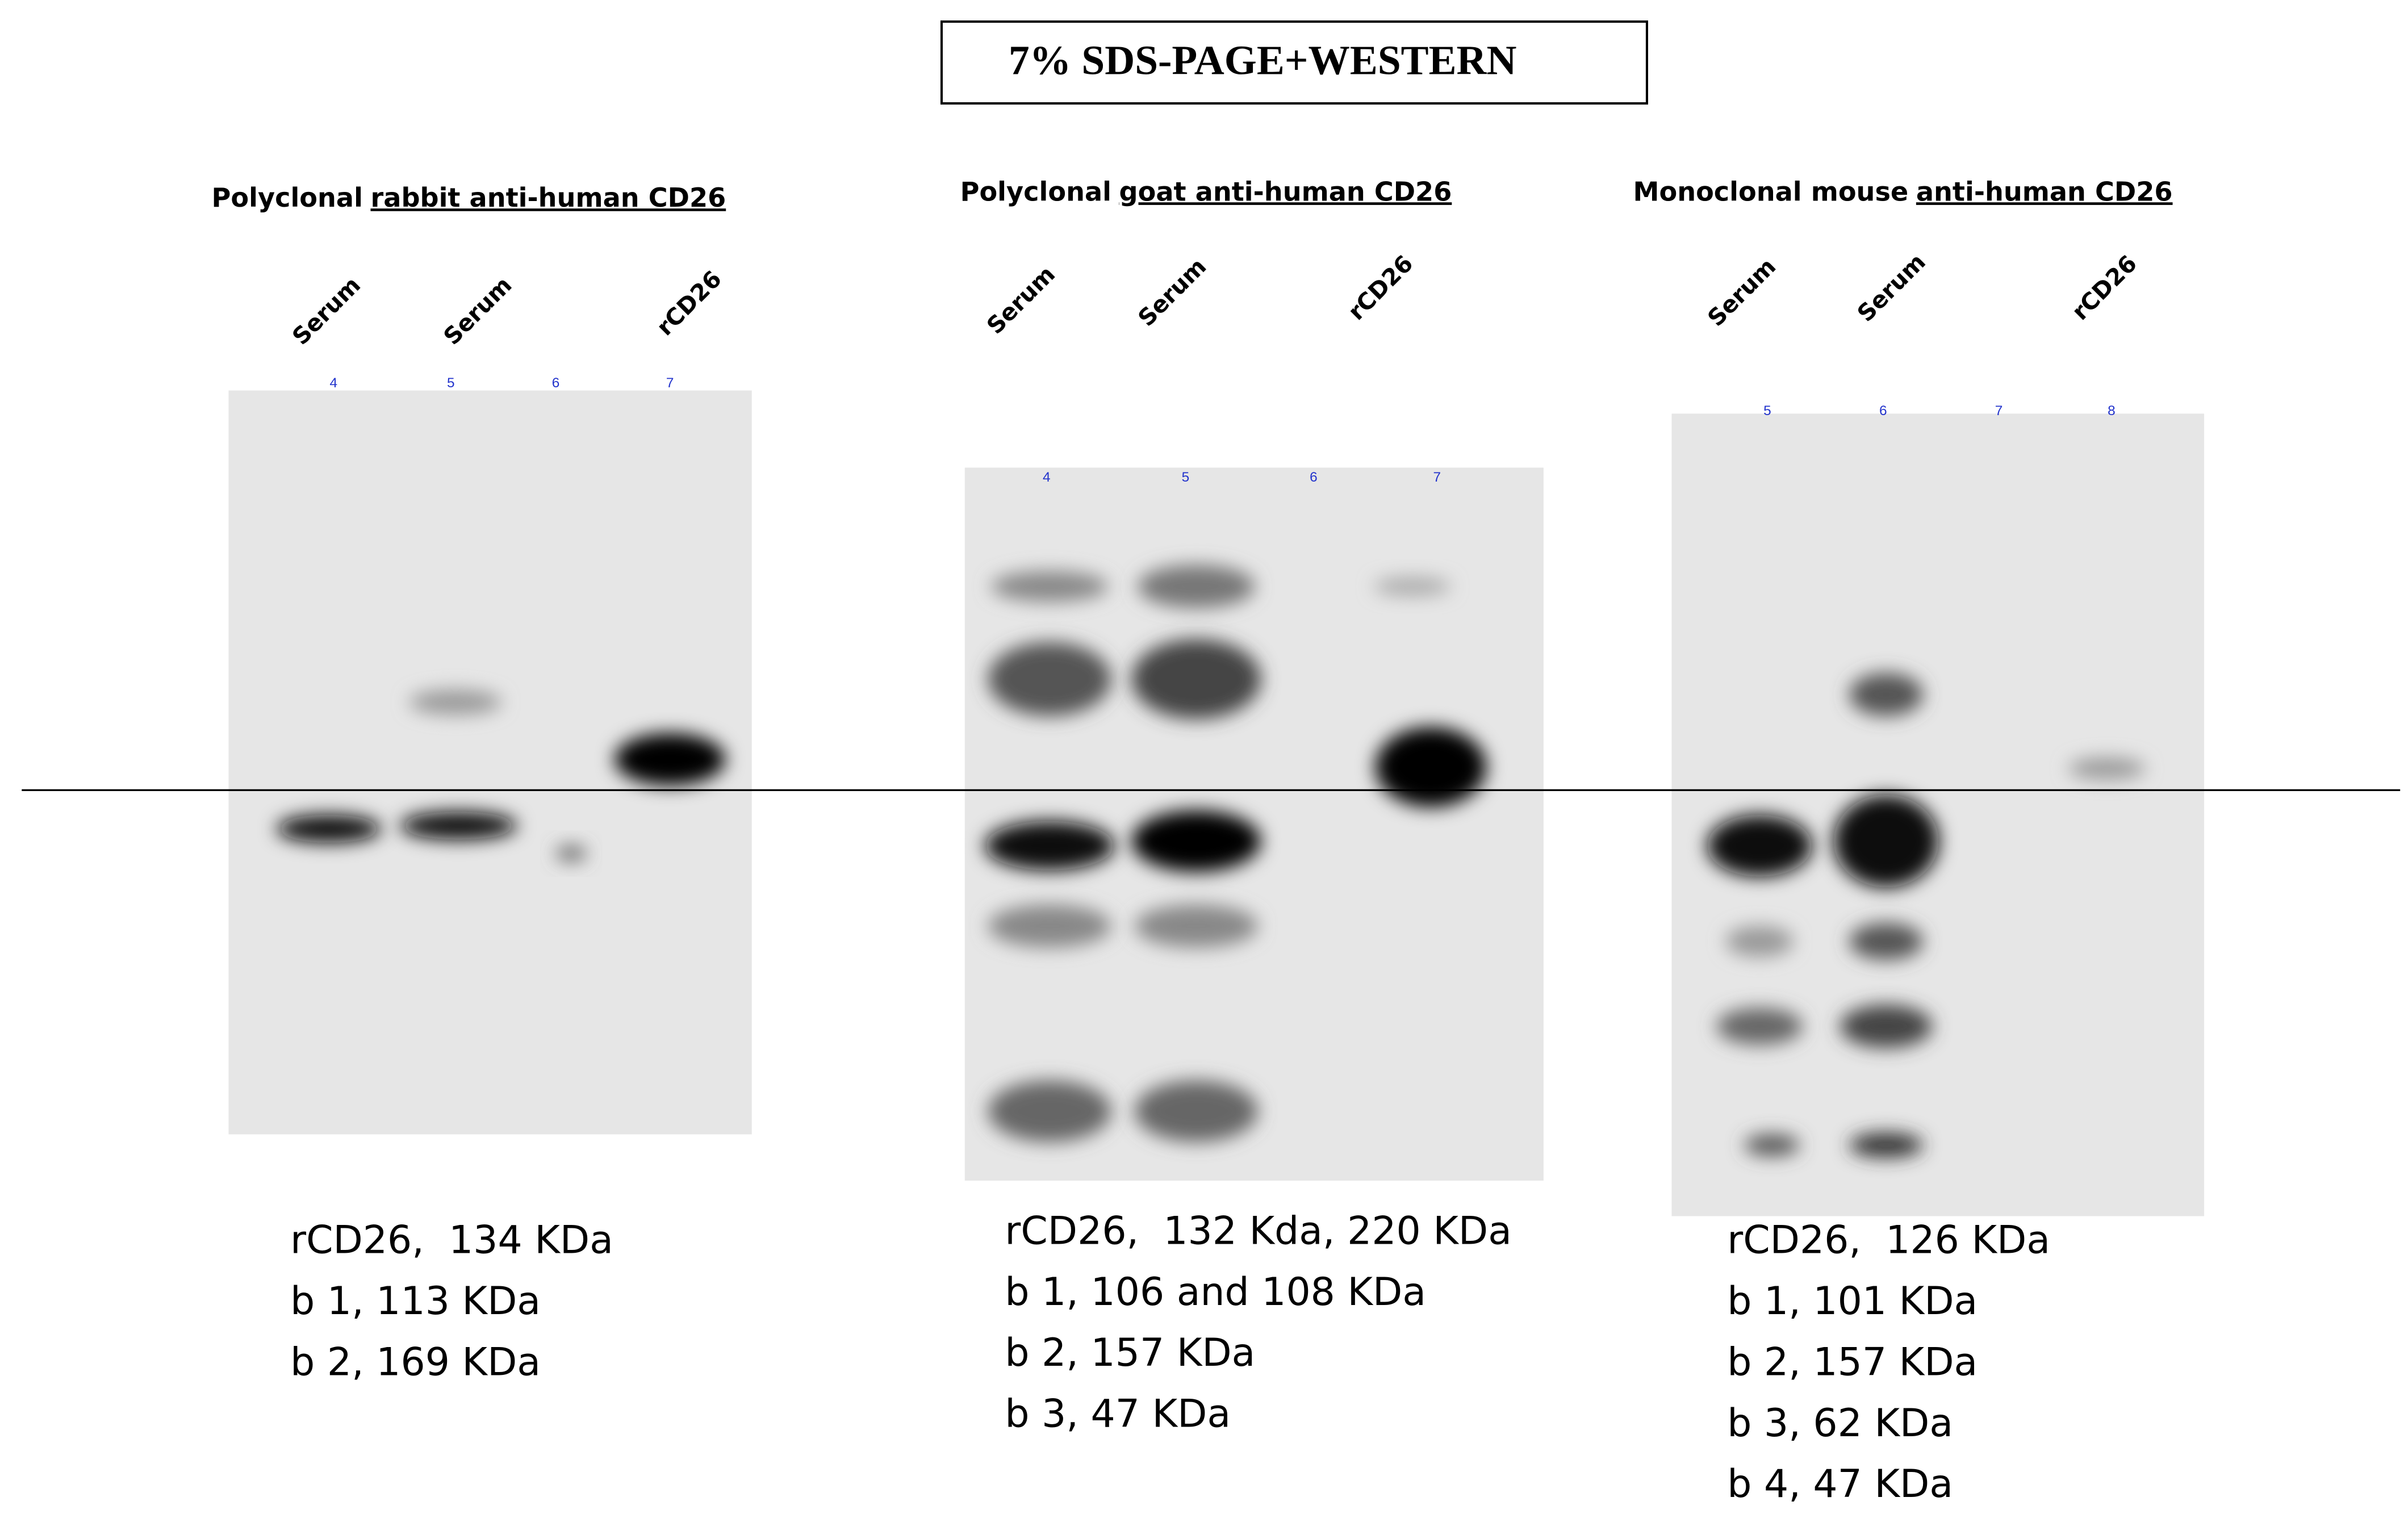 The width and height of the screenshot is (2408, 1514). I want to click on blot, so click(1938, 814).